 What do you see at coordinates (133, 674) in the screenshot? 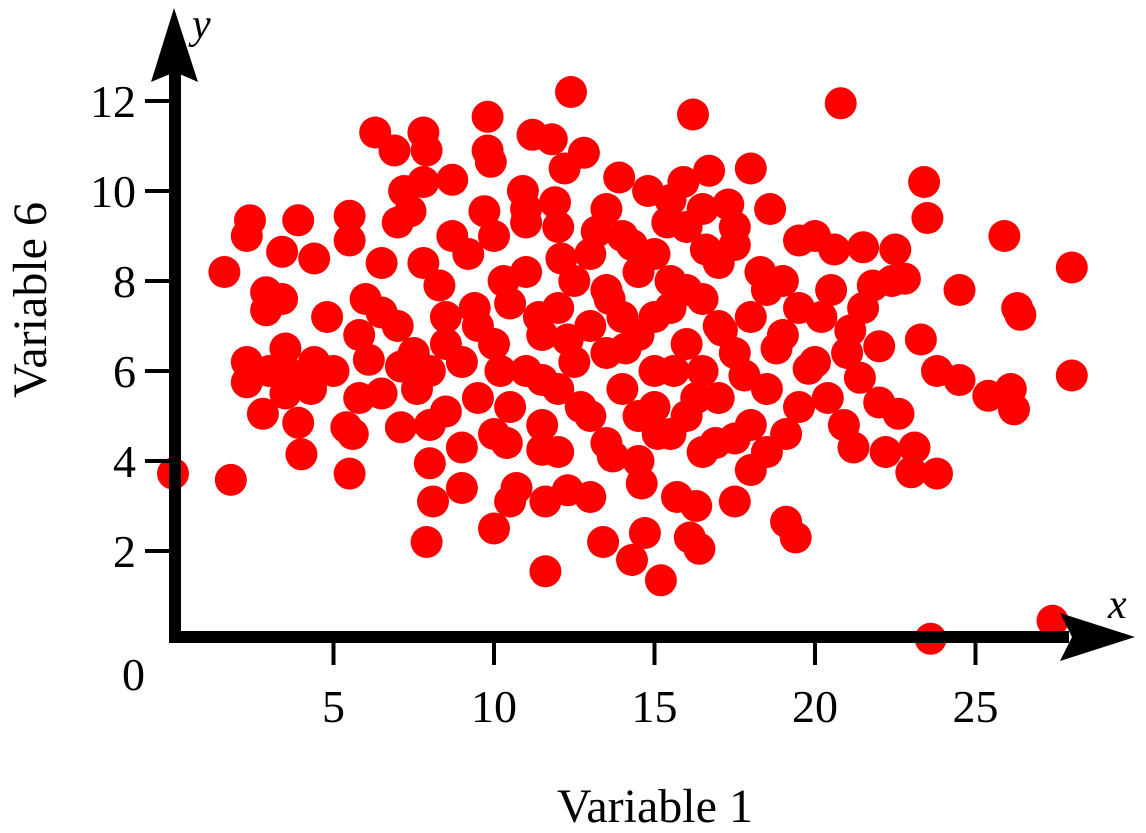
I see `origin-label: 0` at bounding box center [133, 674].